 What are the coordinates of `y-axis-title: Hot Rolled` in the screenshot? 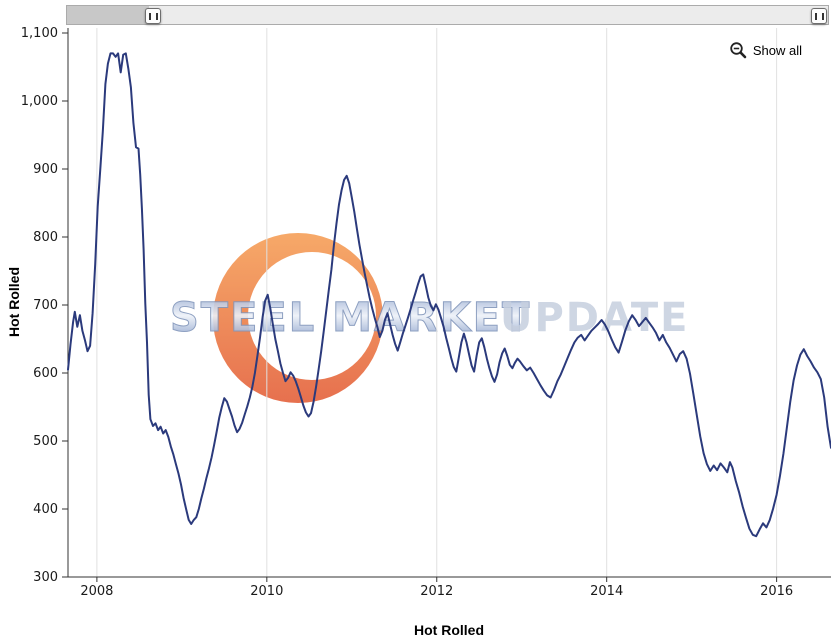 It's located at (14, 302).